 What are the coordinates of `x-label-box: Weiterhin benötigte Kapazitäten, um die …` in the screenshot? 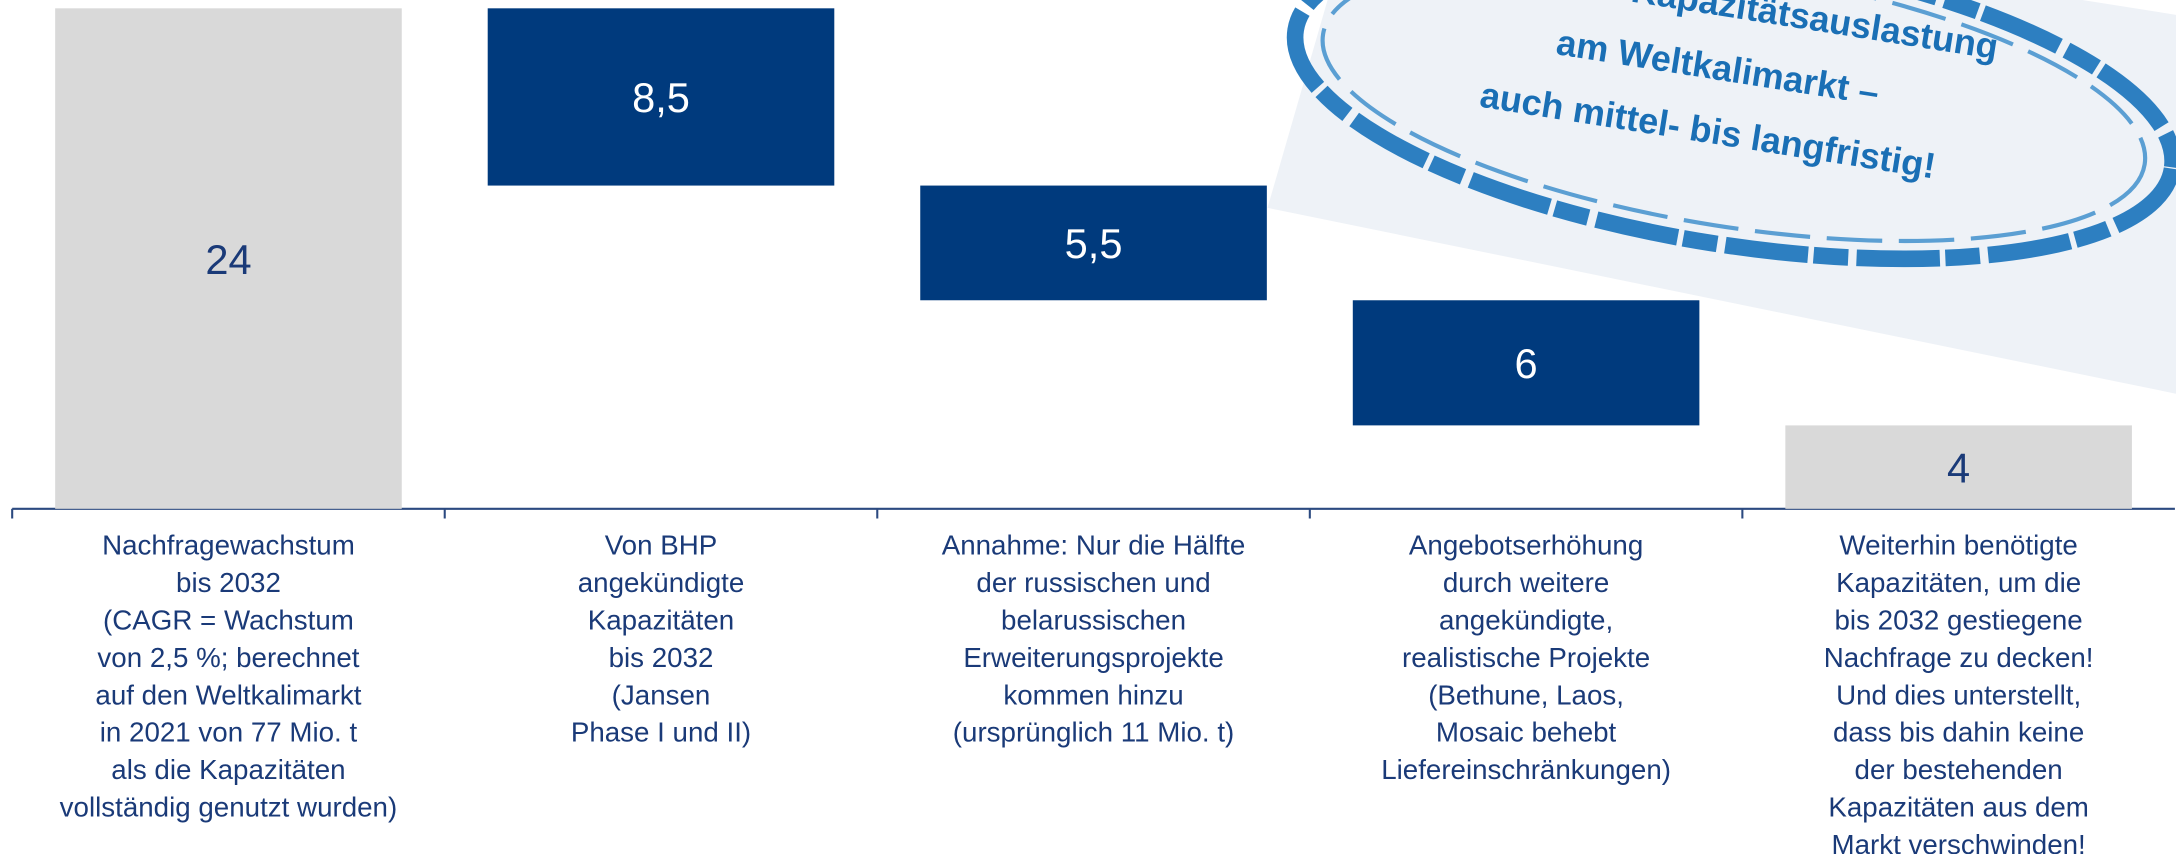 It's located at (1958, 692).